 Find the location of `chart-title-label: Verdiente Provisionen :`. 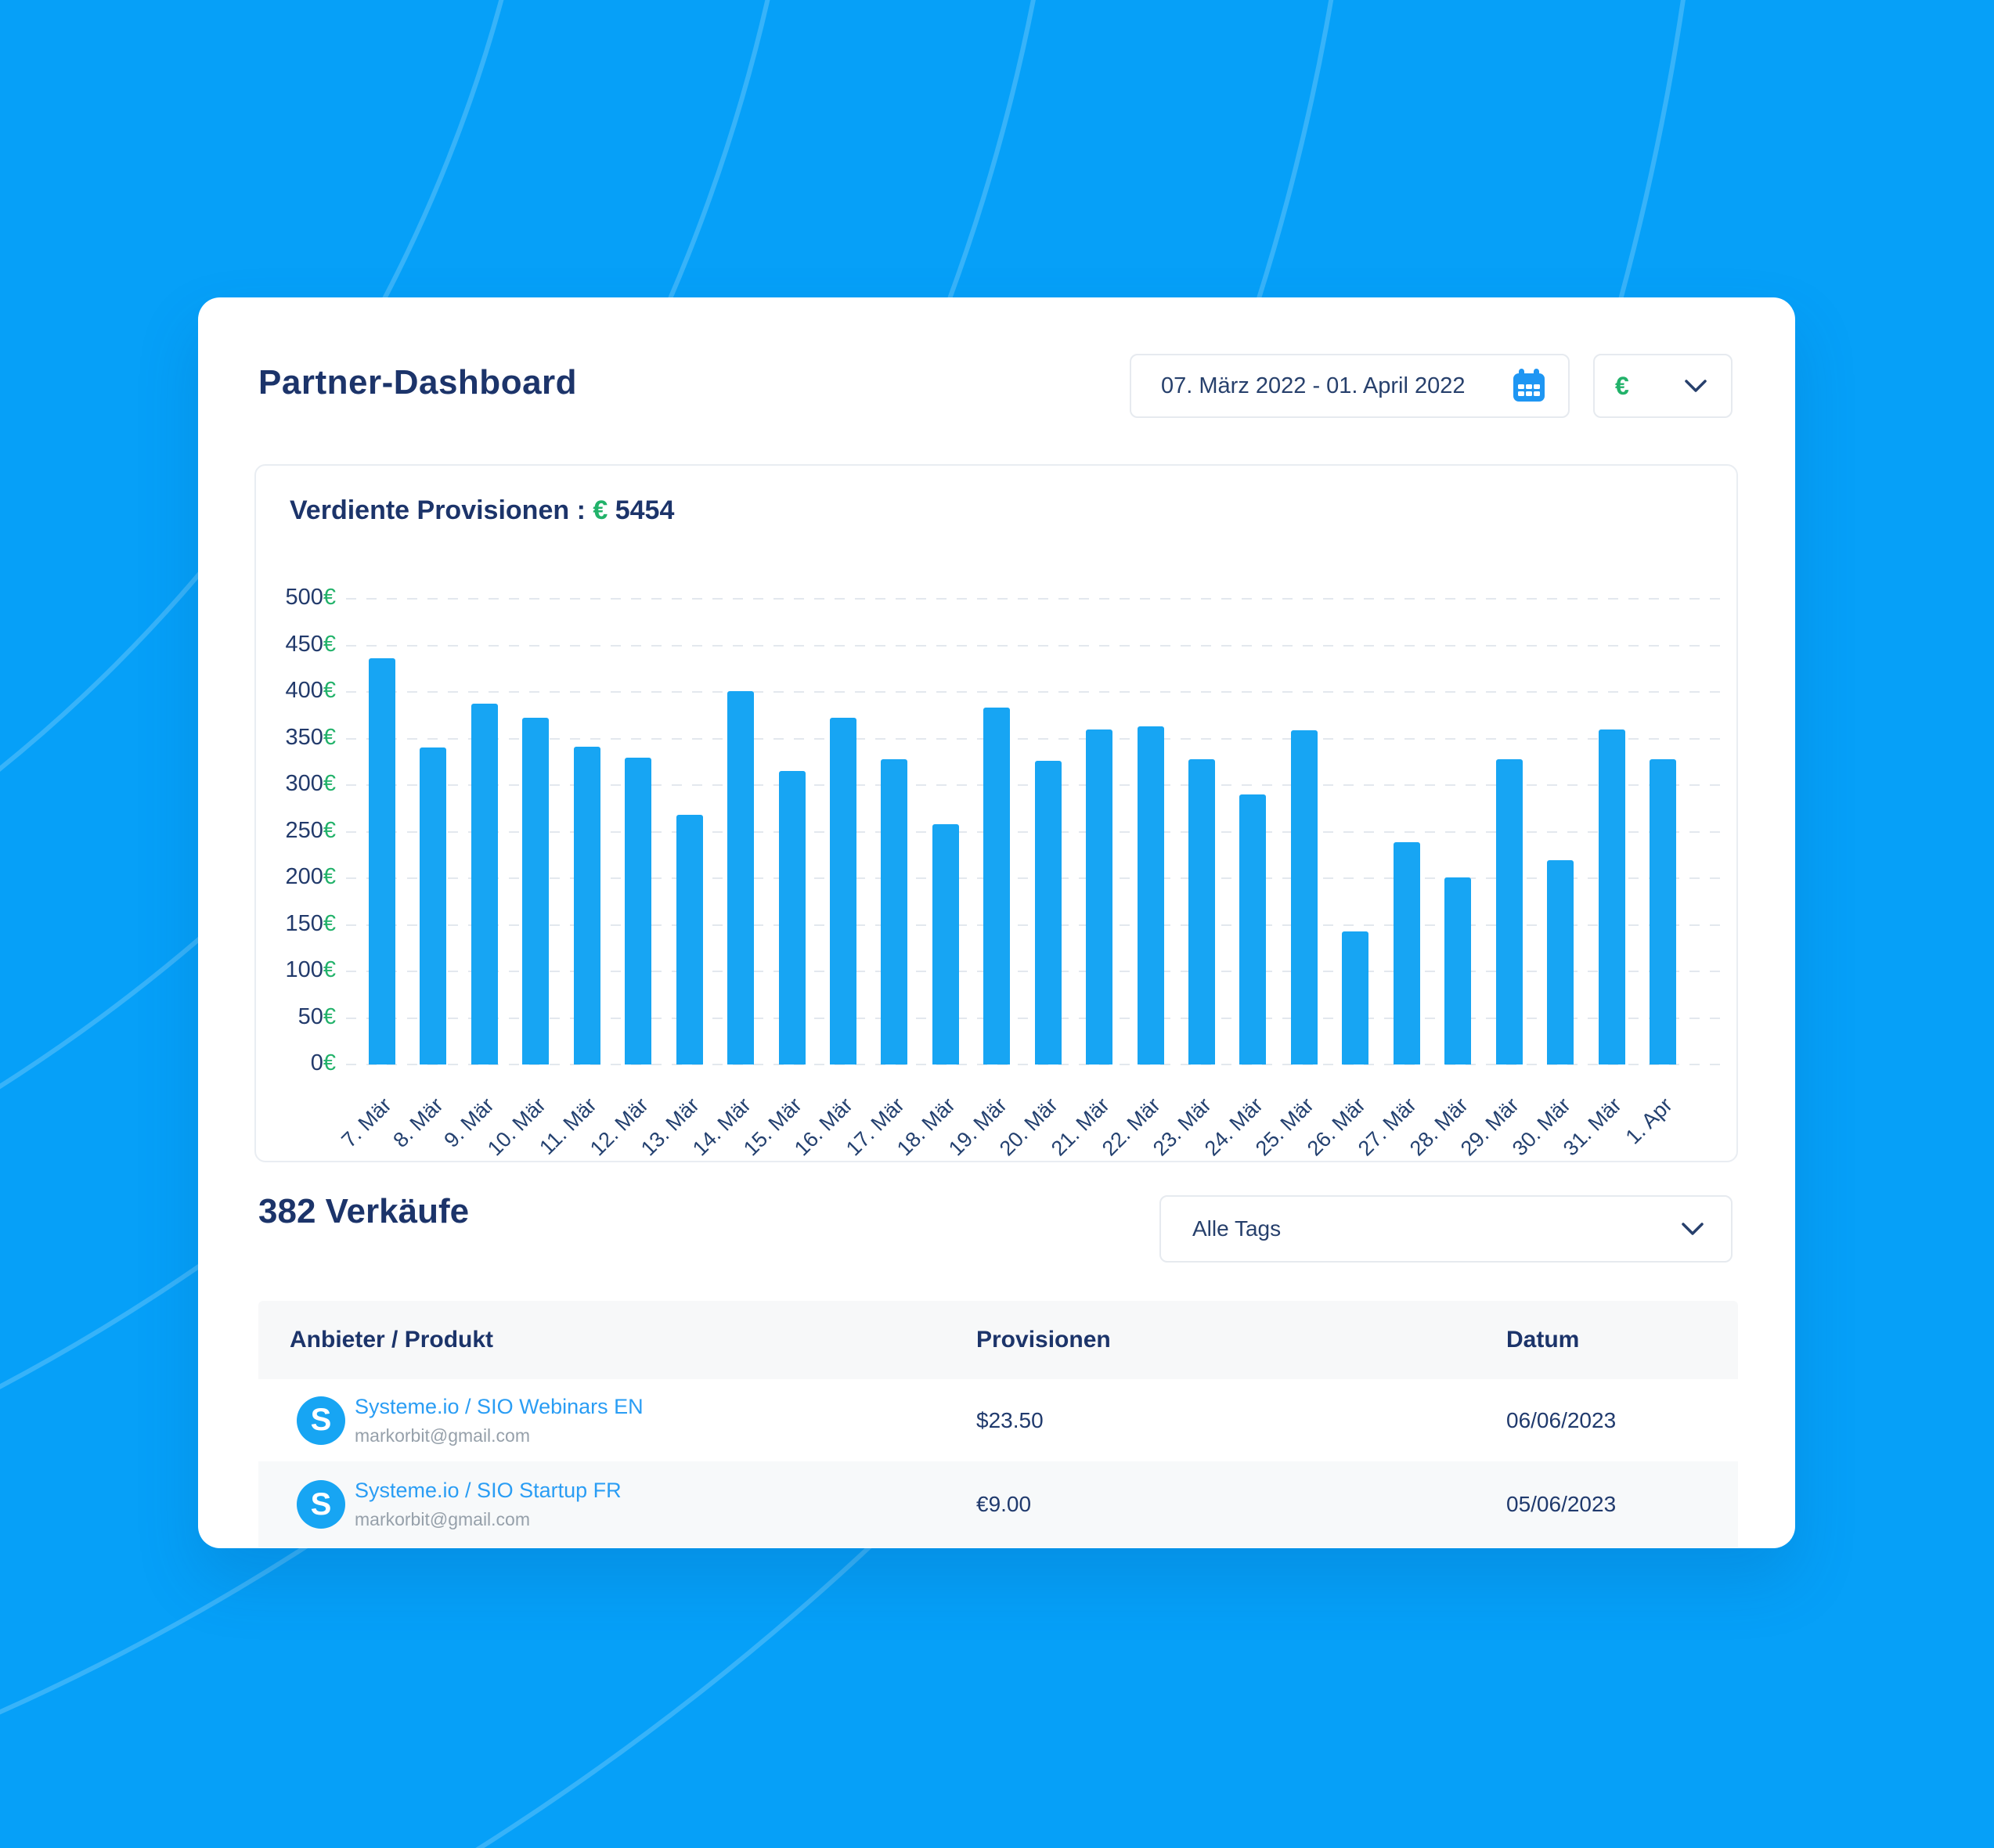

chart-title-label: Verdiente Provisionen : is located at coordinates (438, 510).